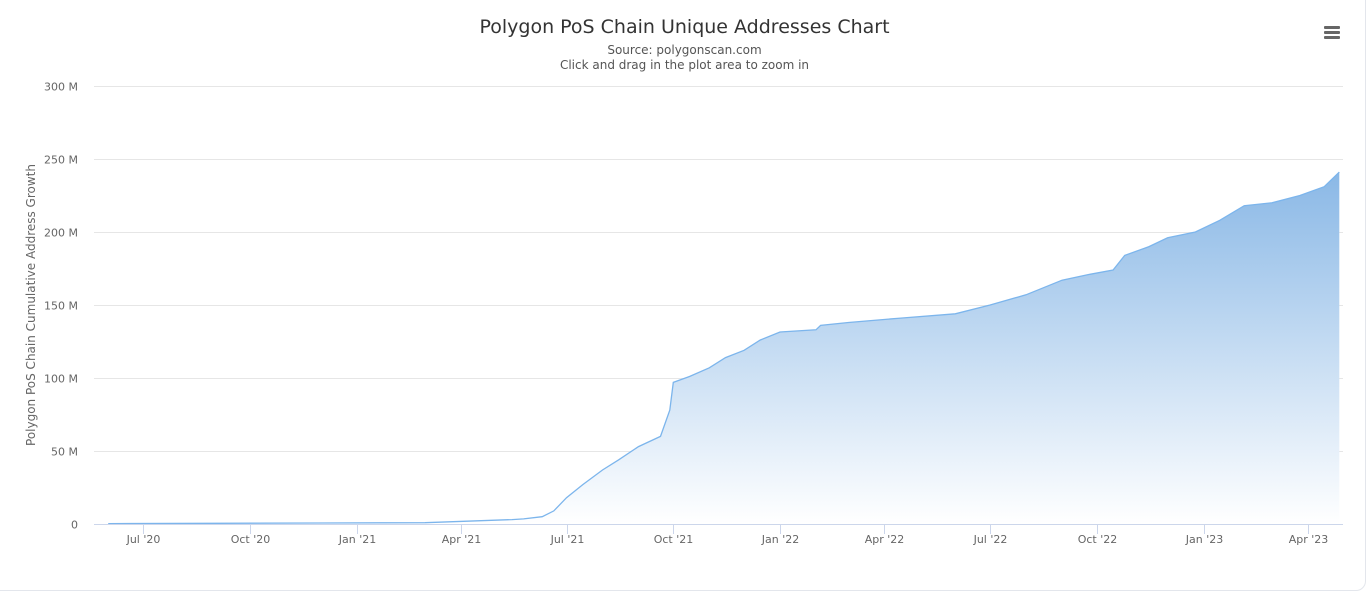 Image resolution: width=1369 pixels, height=594 pixels. Describe the element at coordinates (74, 525) in the screenshot. I see `y-tick-label: 0` at that location.